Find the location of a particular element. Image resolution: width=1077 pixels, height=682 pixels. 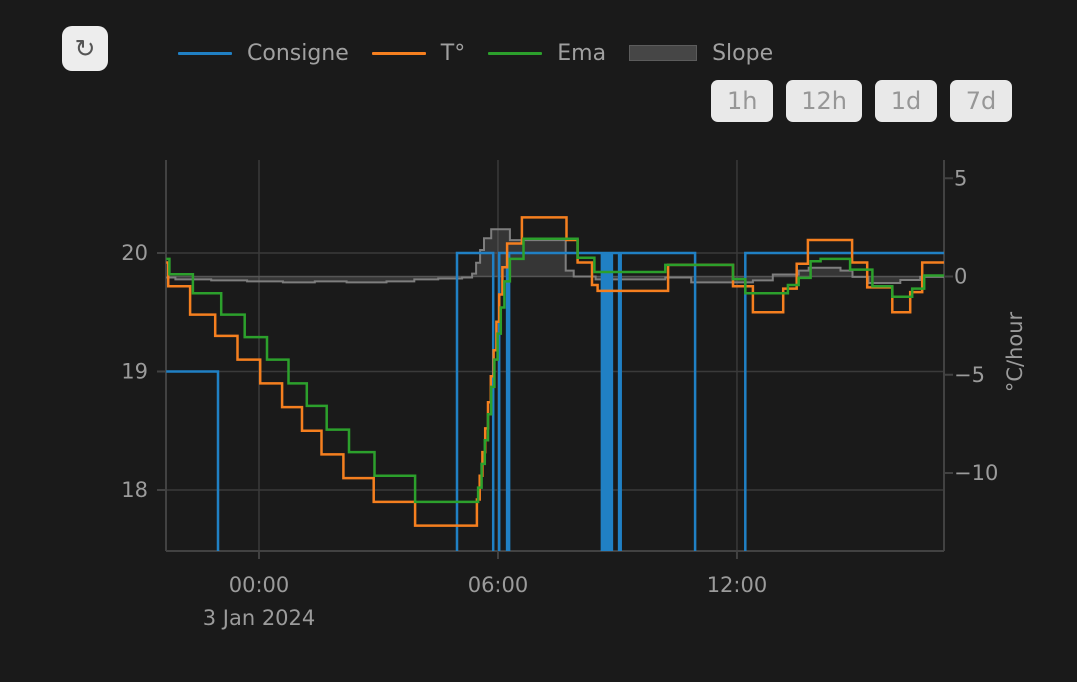

range-button-1d: 1d is located at coordinates (906, 101).